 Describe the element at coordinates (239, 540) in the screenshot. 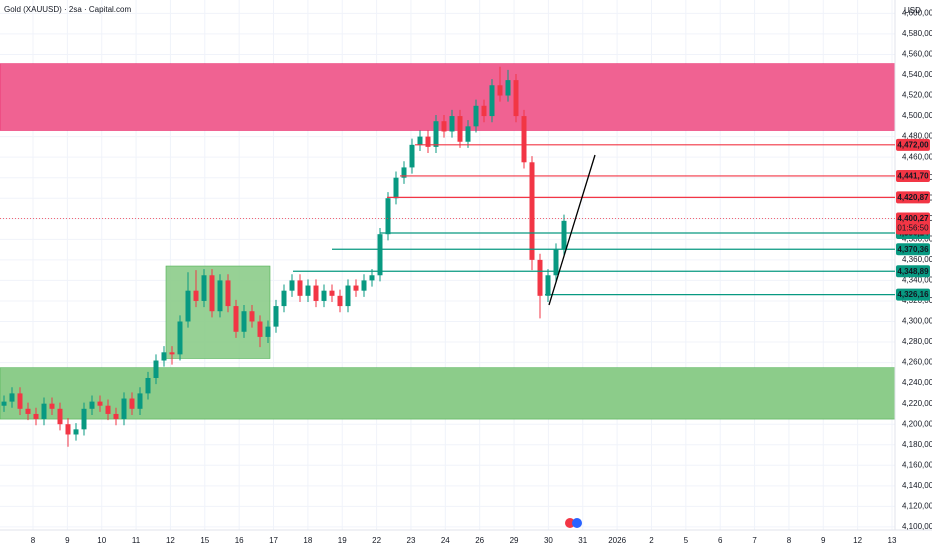

I see `x-tick-label: 16` at that location.